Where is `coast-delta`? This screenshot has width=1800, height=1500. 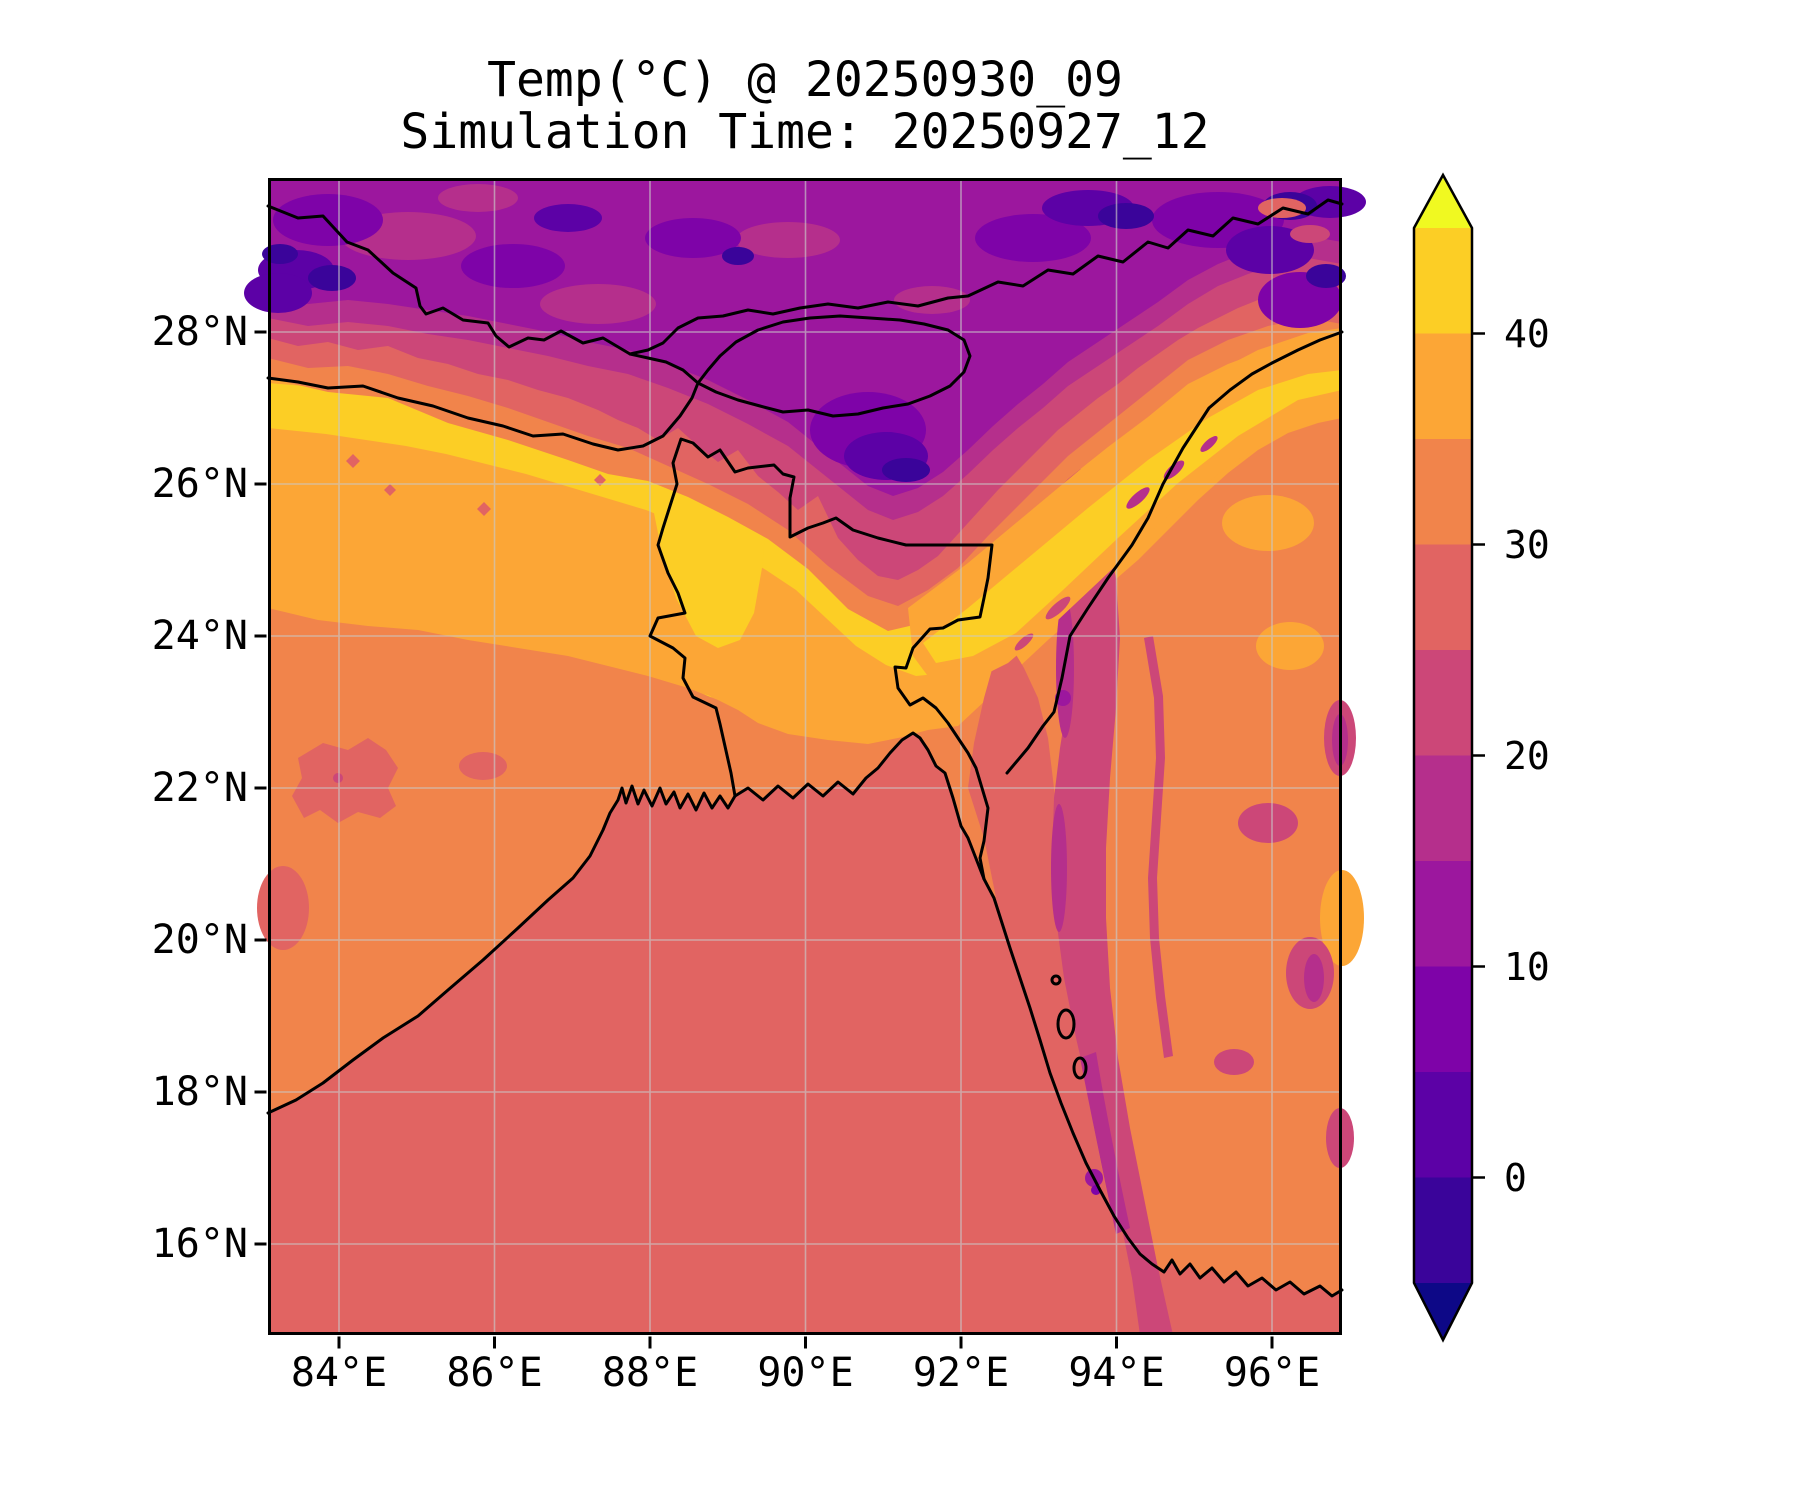
coast-delta is located at coordinates (859, 806).